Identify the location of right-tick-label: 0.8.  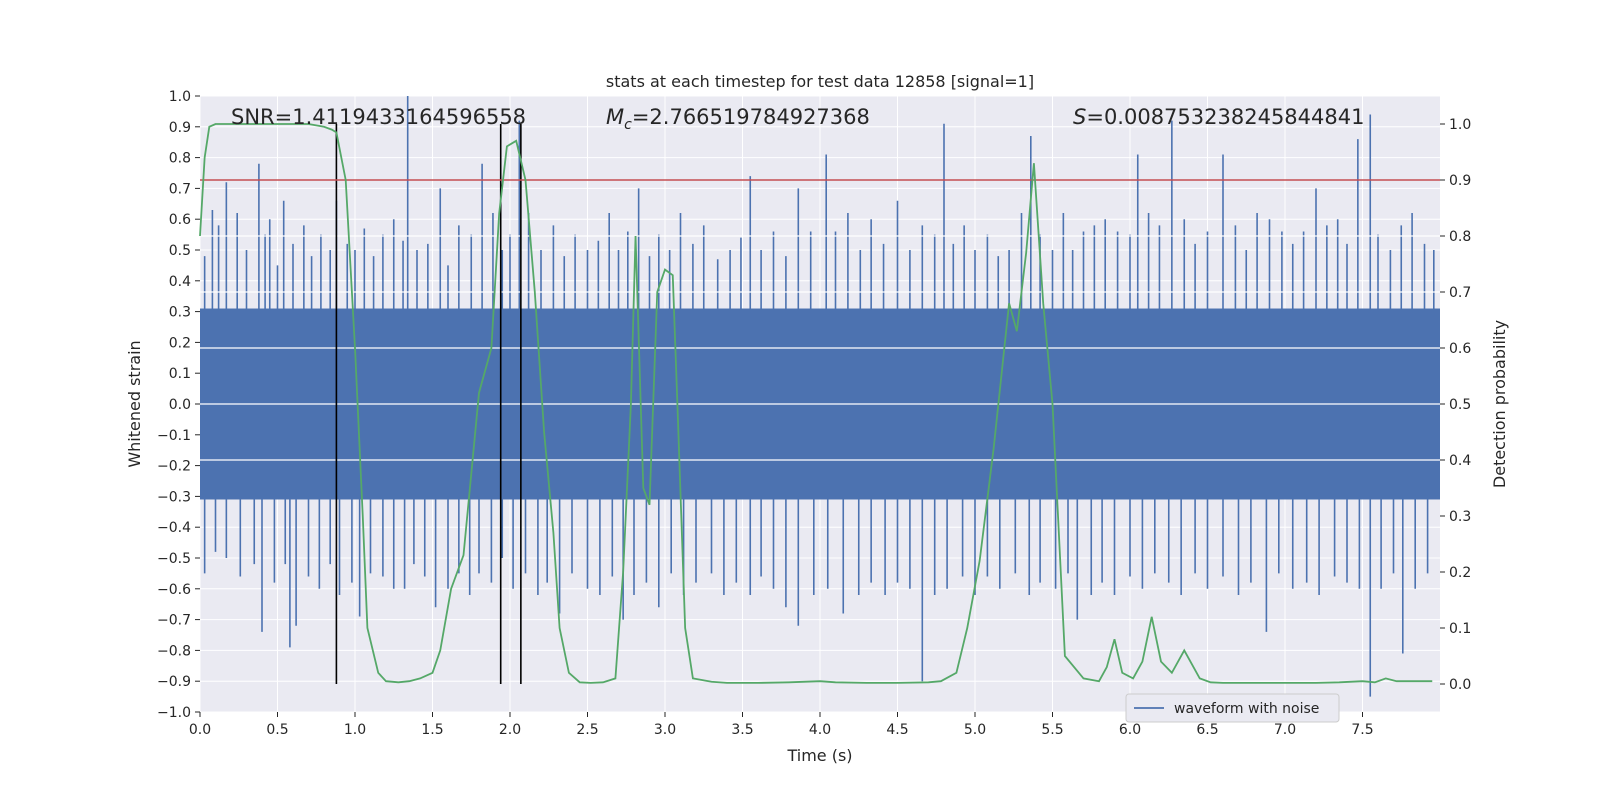
(1460, 237).